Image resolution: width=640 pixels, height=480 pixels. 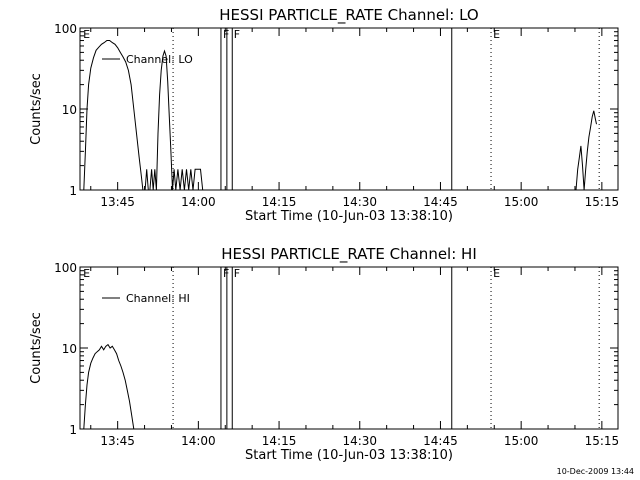 What do you see at coordinates (159, 59) in the screenshot?
I see `legend-label: Channel: LO` at bounding box center [159, 59].